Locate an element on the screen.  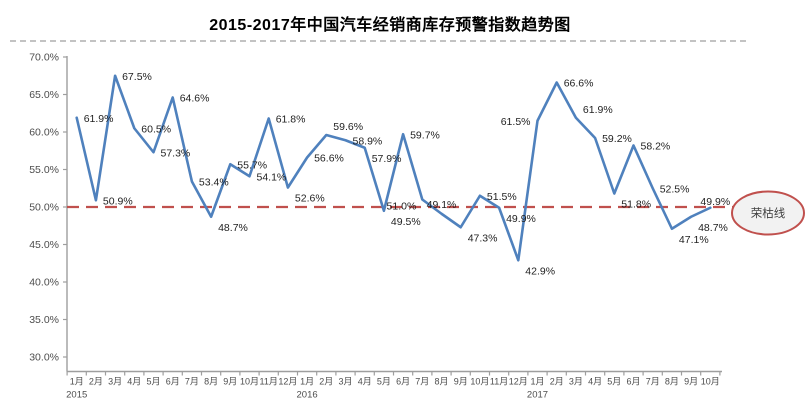
x-axis-year-label: 2015 is located at coordinates (76, 395).